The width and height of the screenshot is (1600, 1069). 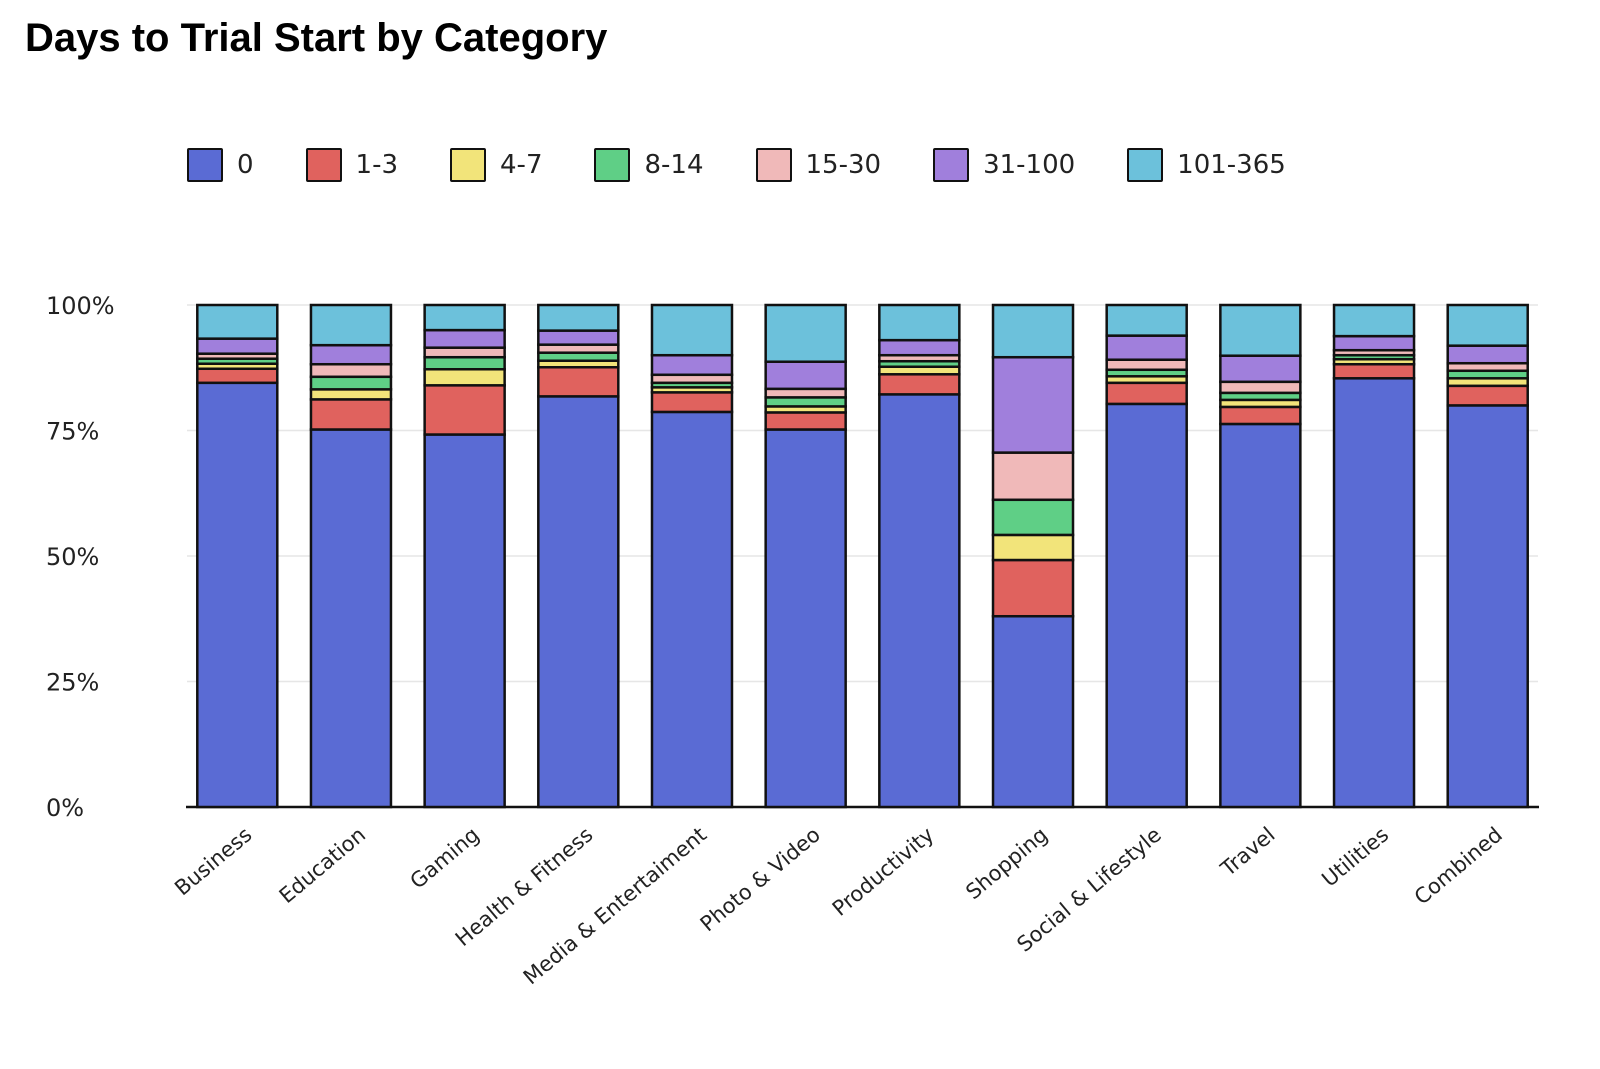 I want to click on y-tick-label: 0%, so click(x=65, y=808).